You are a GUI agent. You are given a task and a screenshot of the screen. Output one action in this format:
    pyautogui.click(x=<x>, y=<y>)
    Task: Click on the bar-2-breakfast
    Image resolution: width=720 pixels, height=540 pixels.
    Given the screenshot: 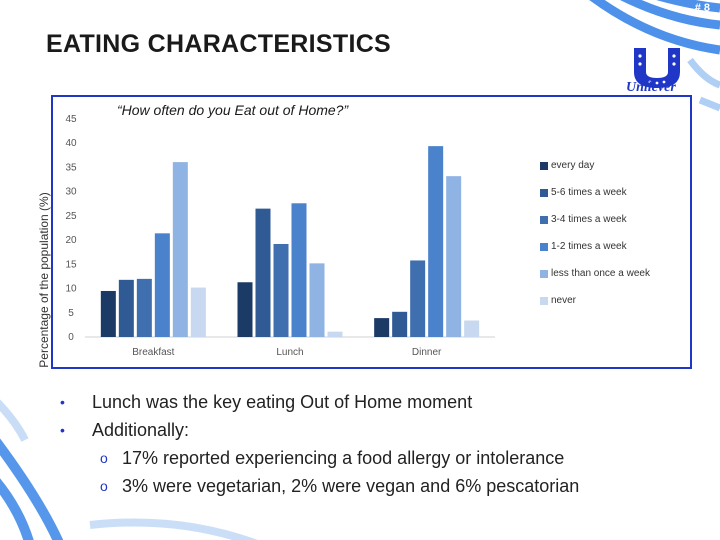 What is the action you would take?
    pyautogui.click(x=126, y=308)
    